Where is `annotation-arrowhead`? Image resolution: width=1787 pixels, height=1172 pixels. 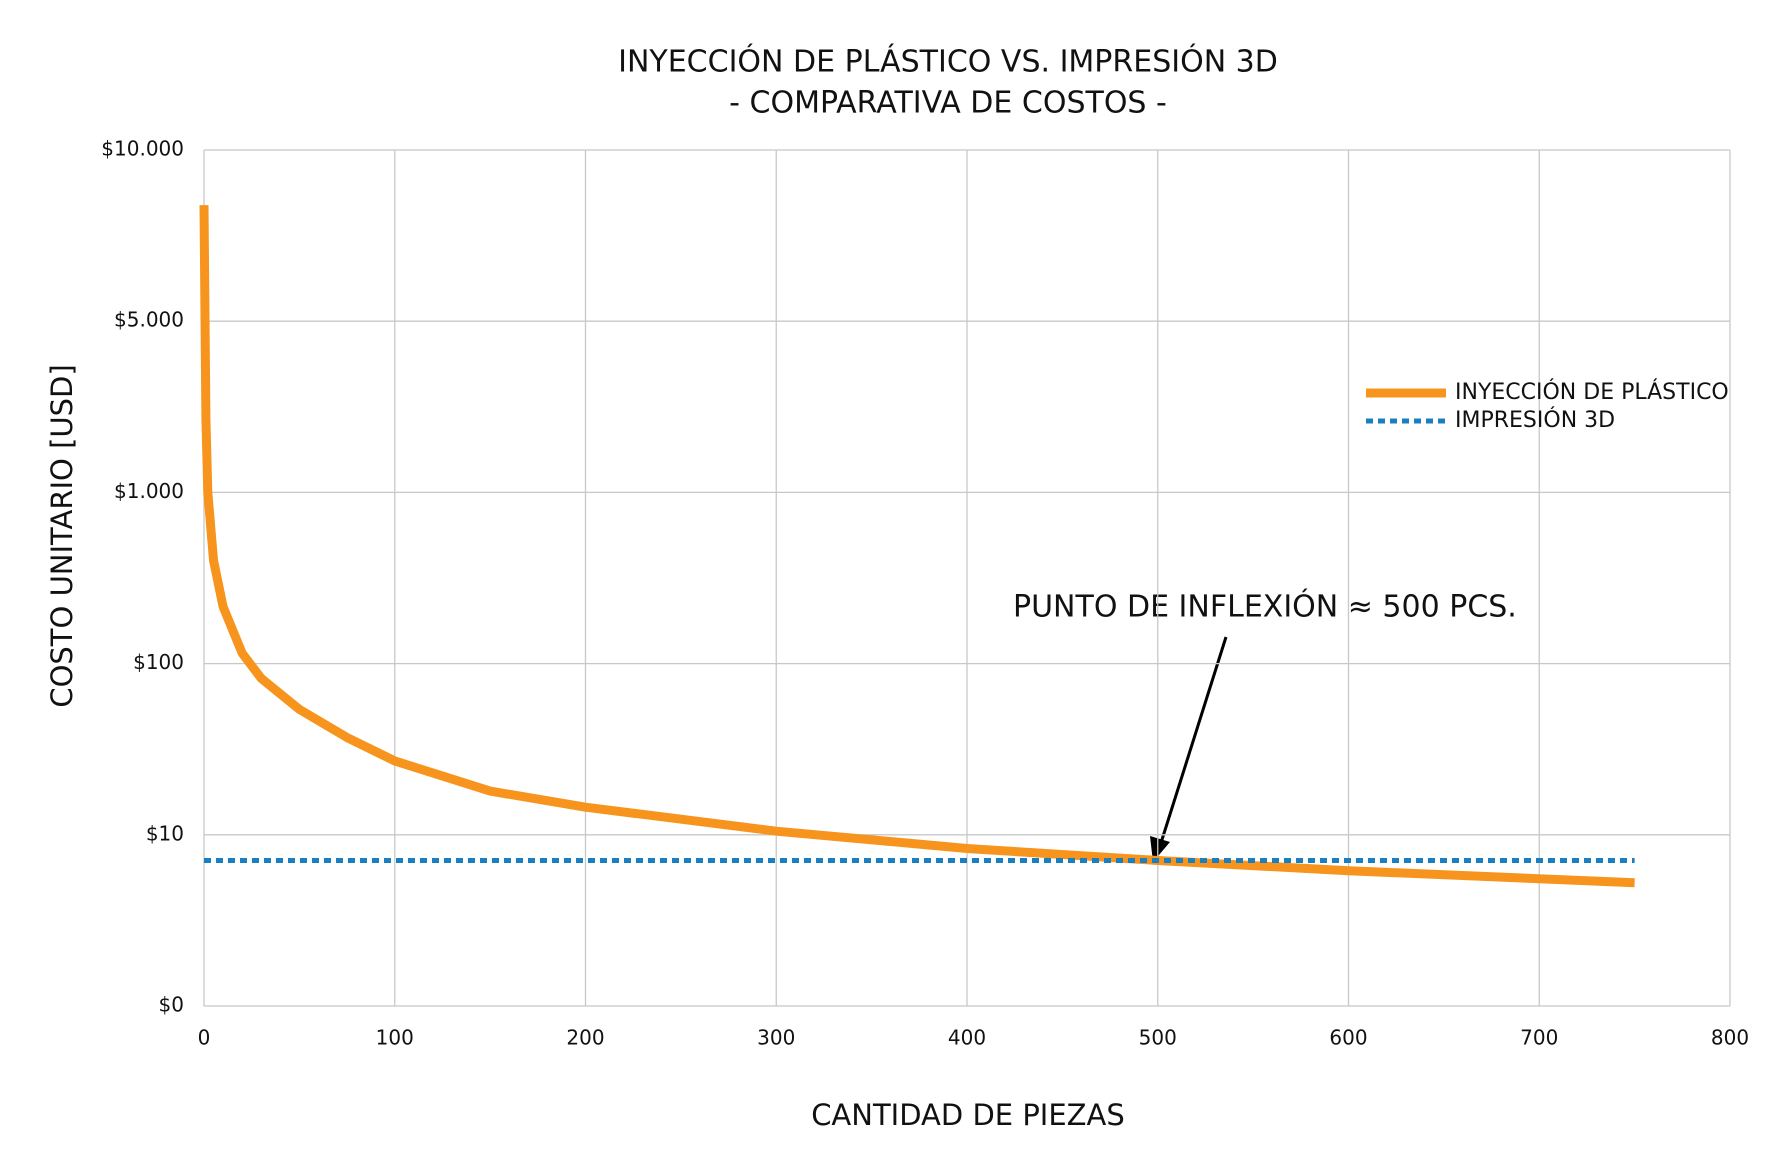
annotation-arrowhead is located at coordinates (1160, 849).